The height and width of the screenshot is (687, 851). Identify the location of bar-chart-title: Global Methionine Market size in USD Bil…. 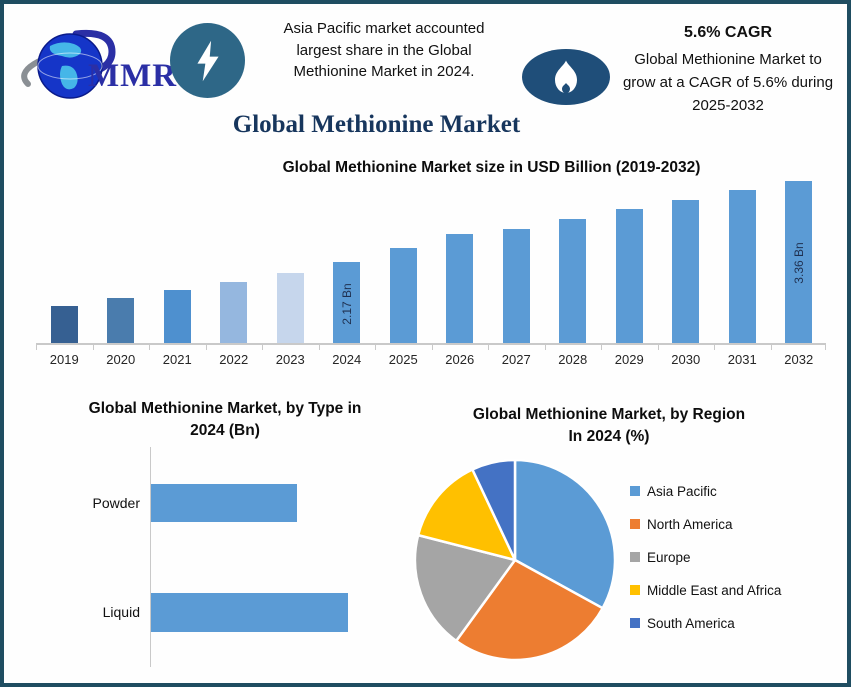
(491, 167).